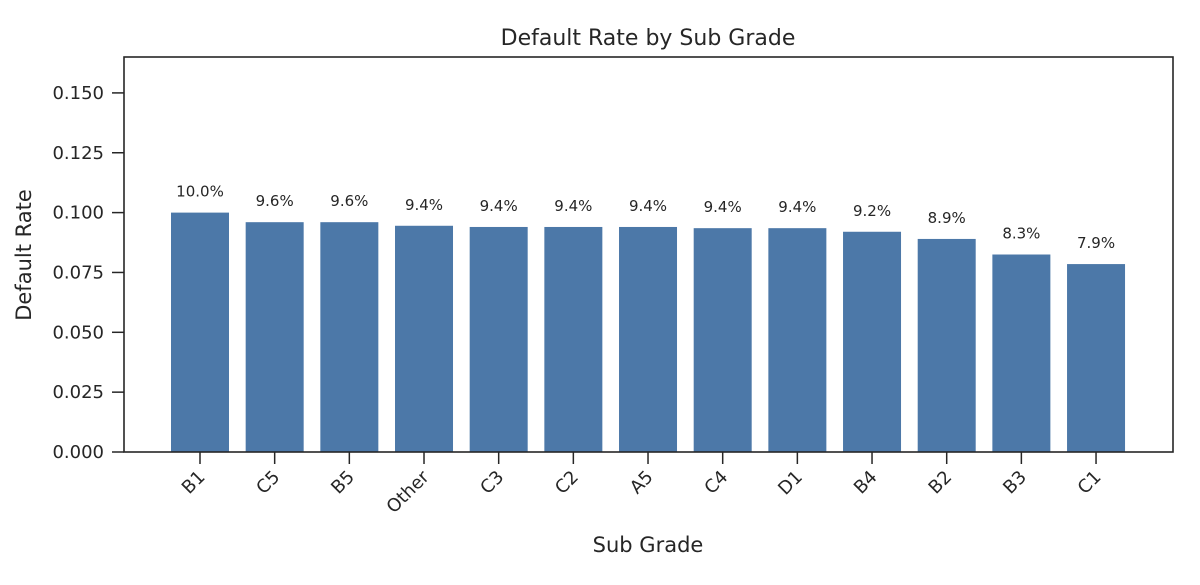 Image resolution: width=1200 pixels, height=585 pixels. Describe the element at coordinates (872, 211) in the screenshot. I see `data-label: 9.2%` at that location.